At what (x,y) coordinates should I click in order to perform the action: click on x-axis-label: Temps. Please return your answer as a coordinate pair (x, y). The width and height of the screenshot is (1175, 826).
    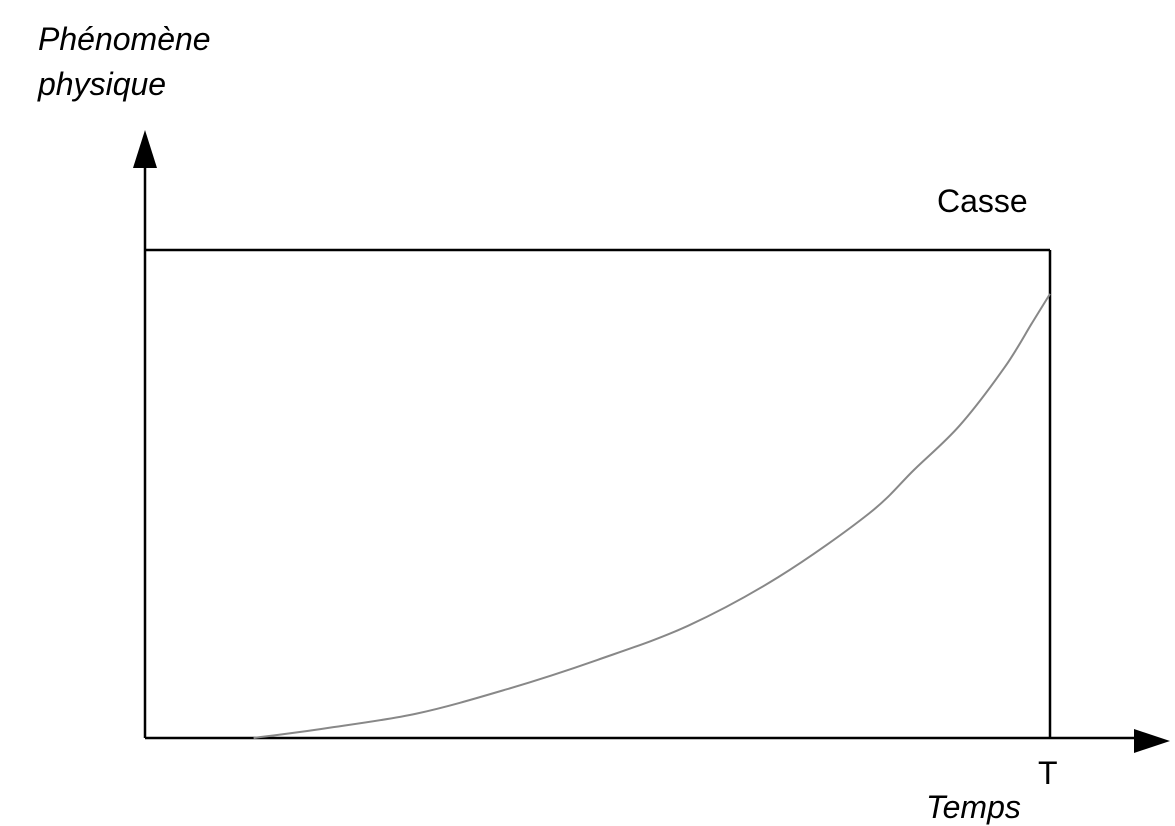
    Looking at the image, I should click on (973, 807).